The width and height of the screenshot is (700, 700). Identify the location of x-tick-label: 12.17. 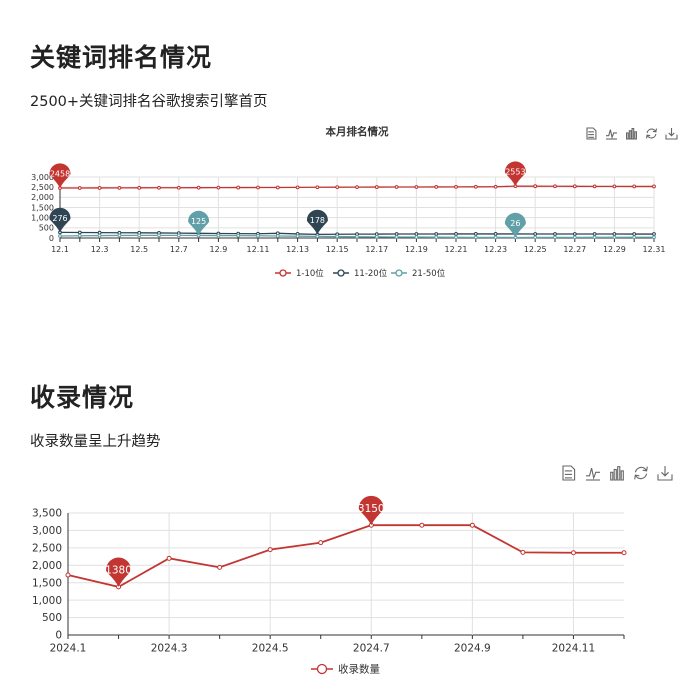
(376, 249).